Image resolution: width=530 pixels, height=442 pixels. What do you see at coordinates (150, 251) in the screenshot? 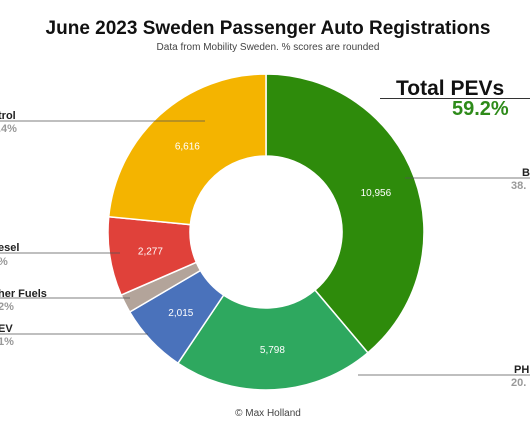
I see `value-label-diesel: 2,277` at bounding box center [150, 251].